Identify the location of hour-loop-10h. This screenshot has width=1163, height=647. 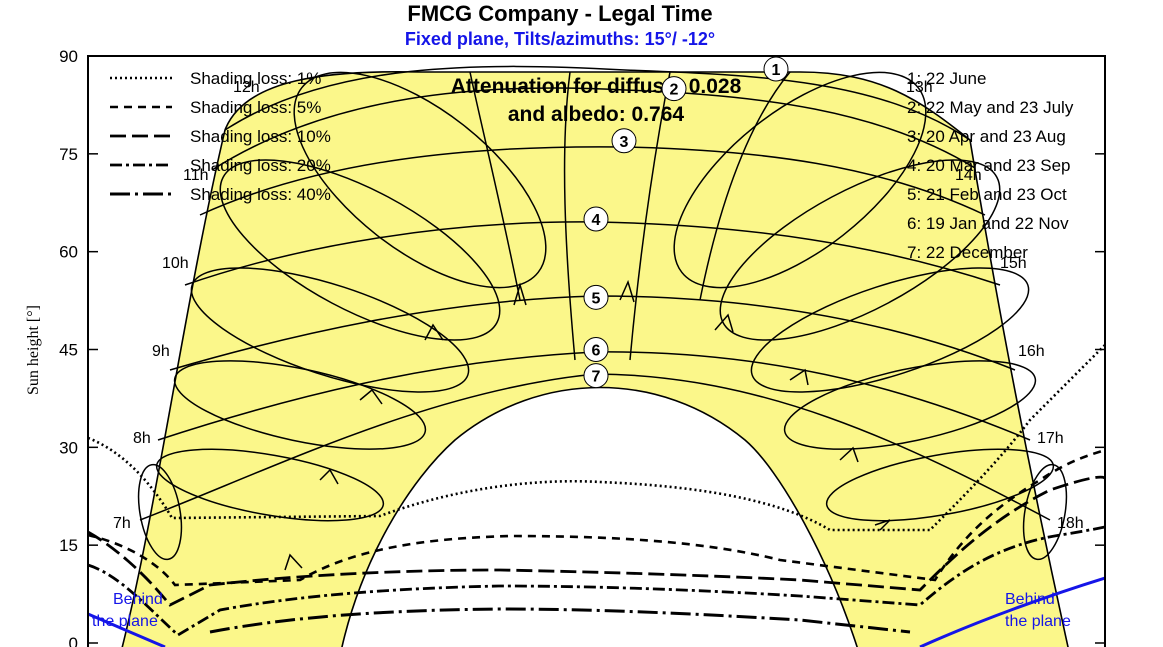
(330, 330).